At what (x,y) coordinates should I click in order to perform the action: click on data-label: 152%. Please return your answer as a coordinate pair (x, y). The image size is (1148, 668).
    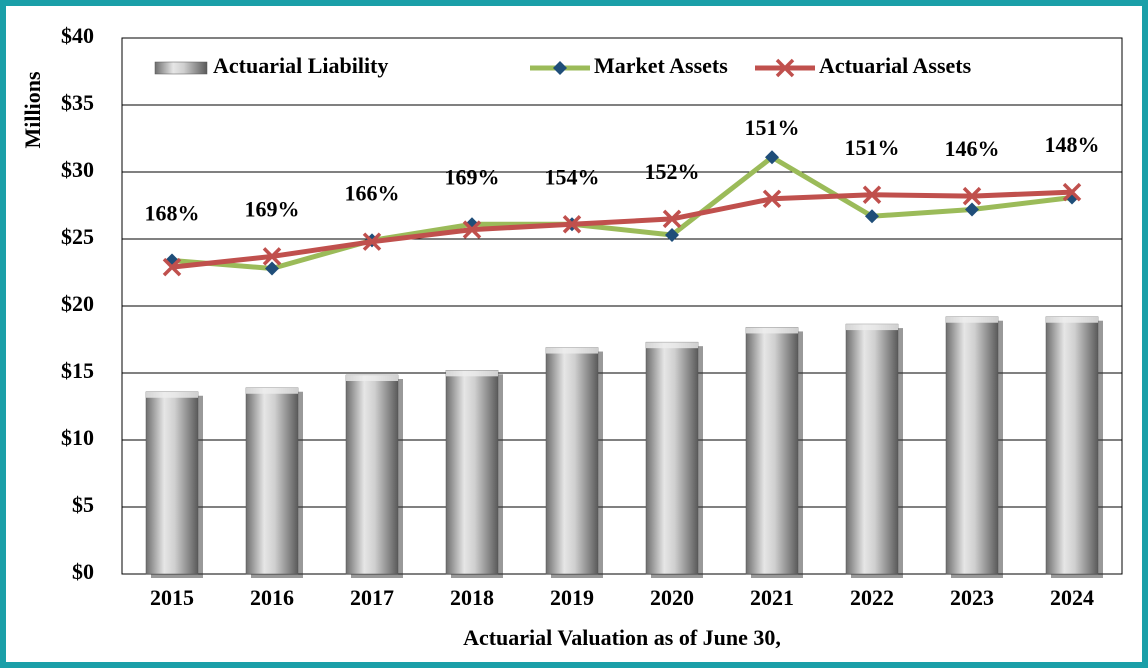
    Looking at the image, I should click on (672, 171).